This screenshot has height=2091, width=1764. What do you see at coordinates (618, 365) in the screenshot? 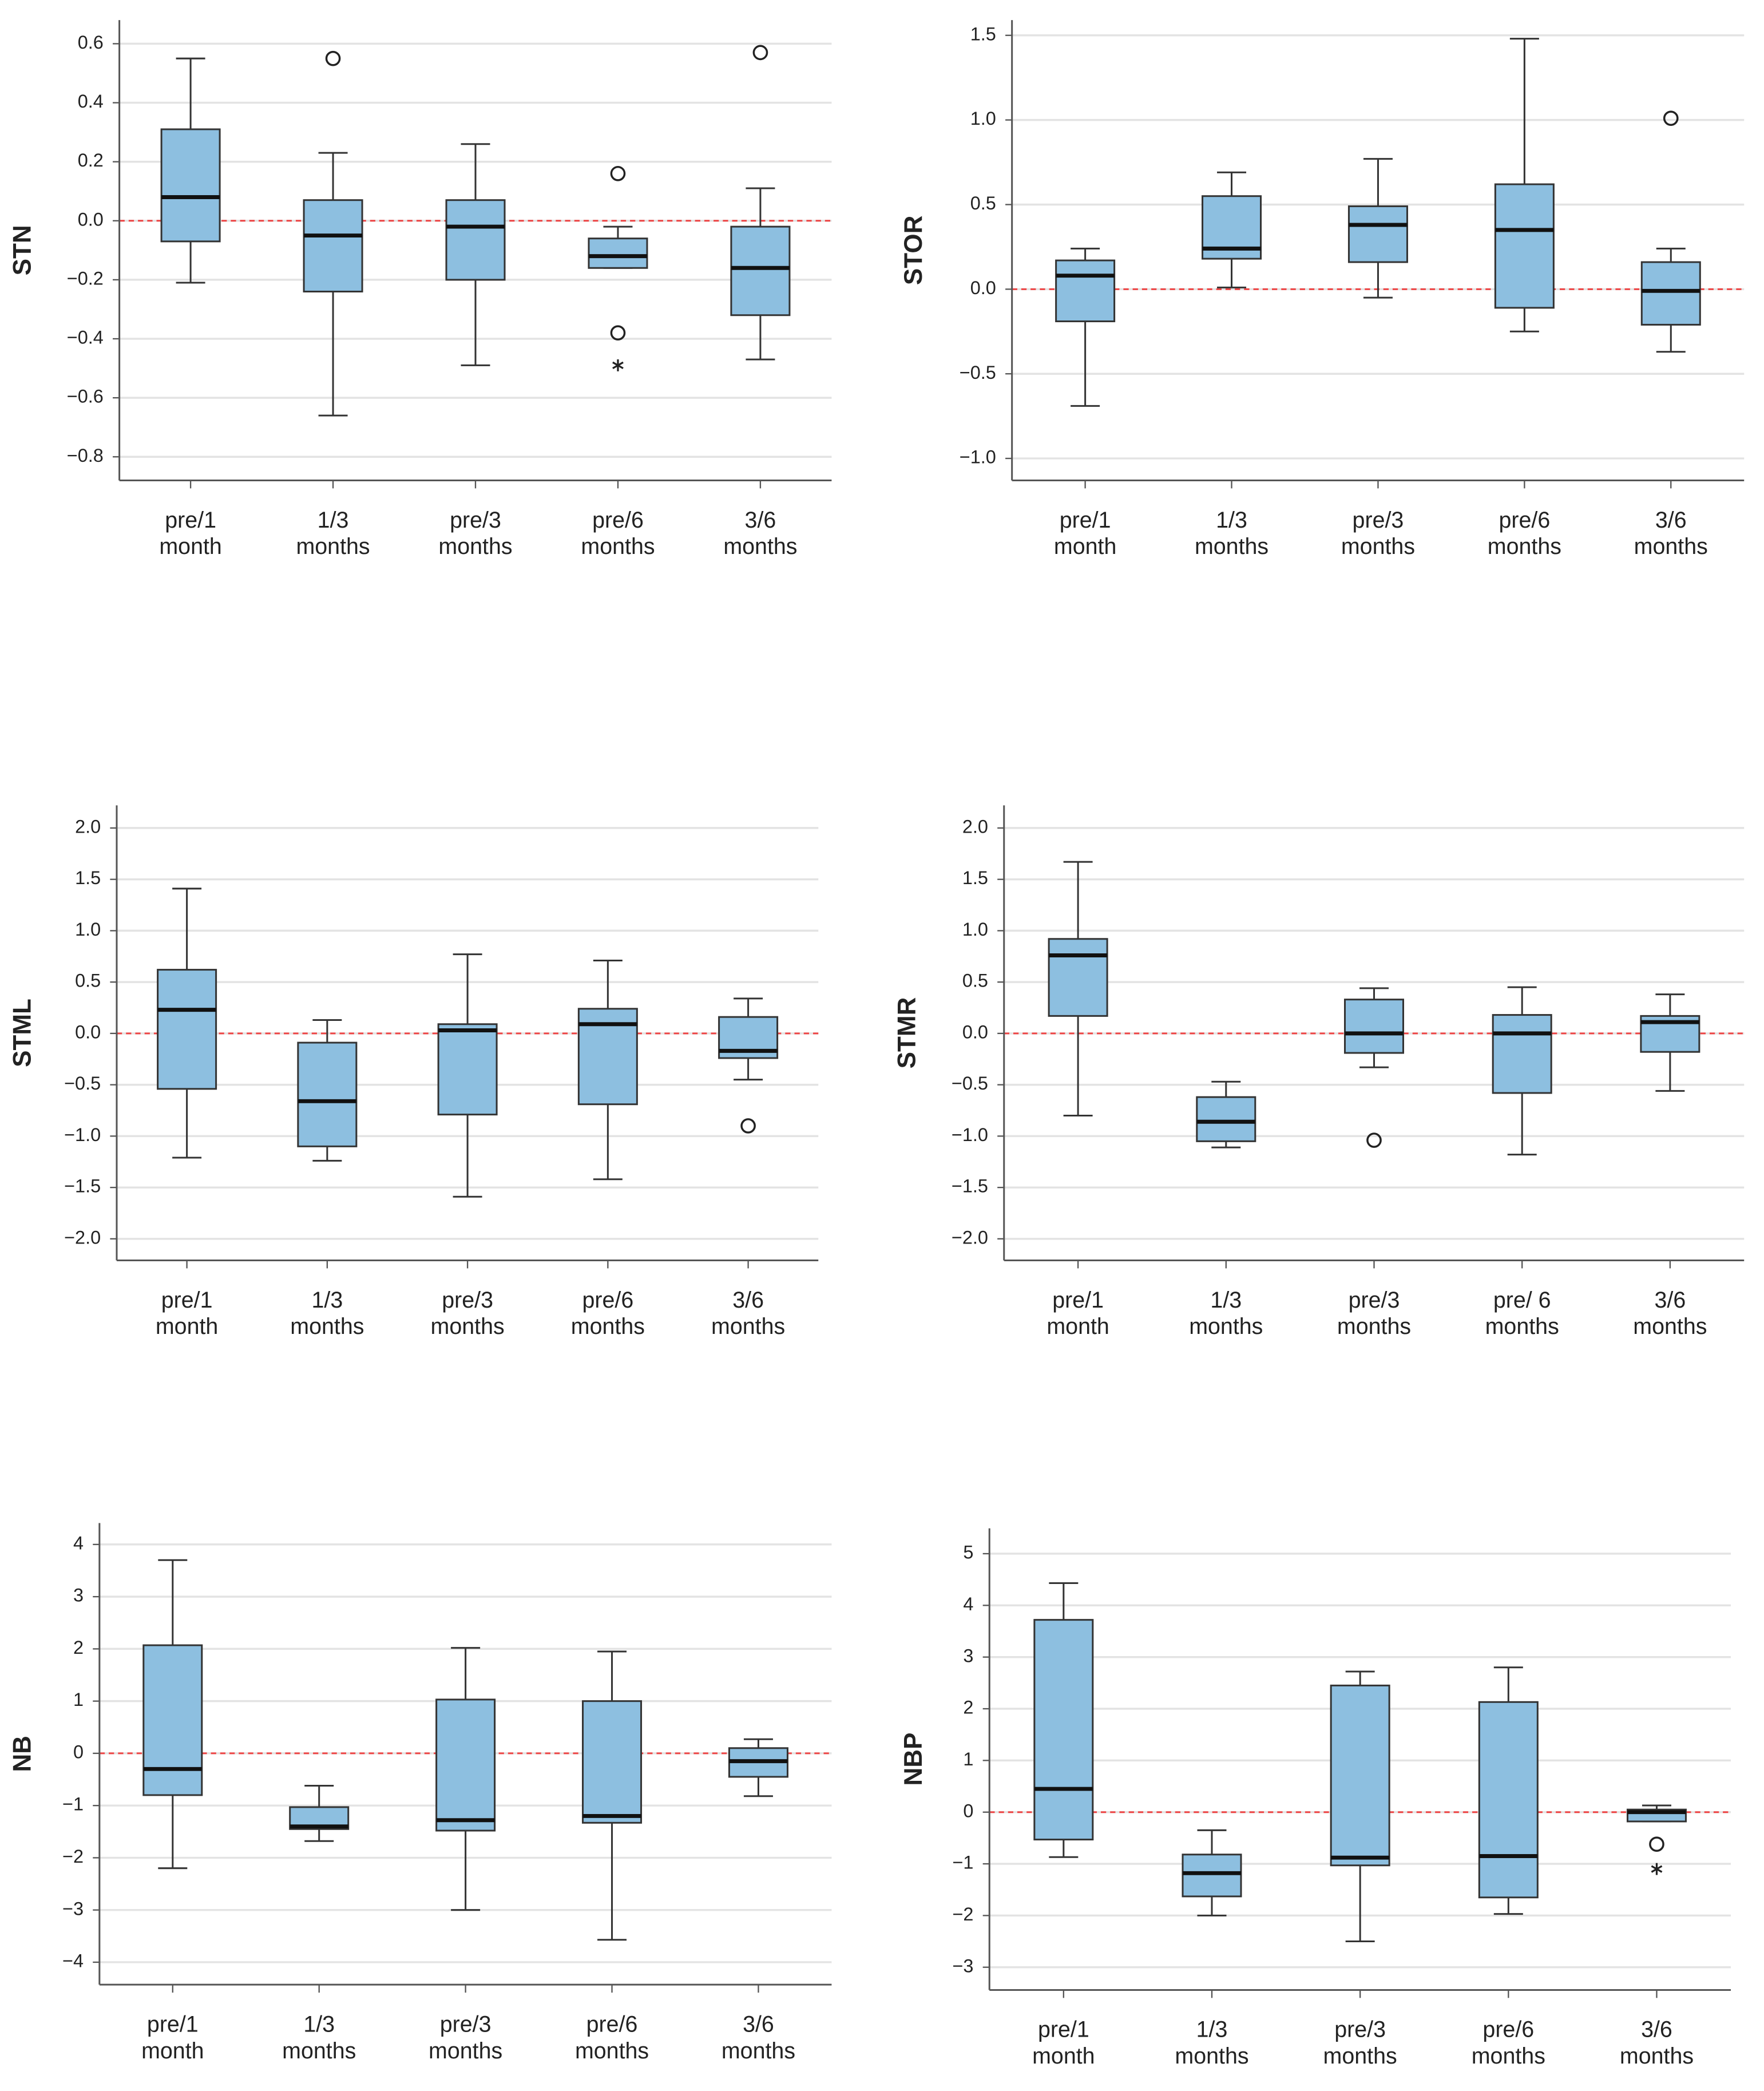
I see `extreme` at bounding box center [618, 365].